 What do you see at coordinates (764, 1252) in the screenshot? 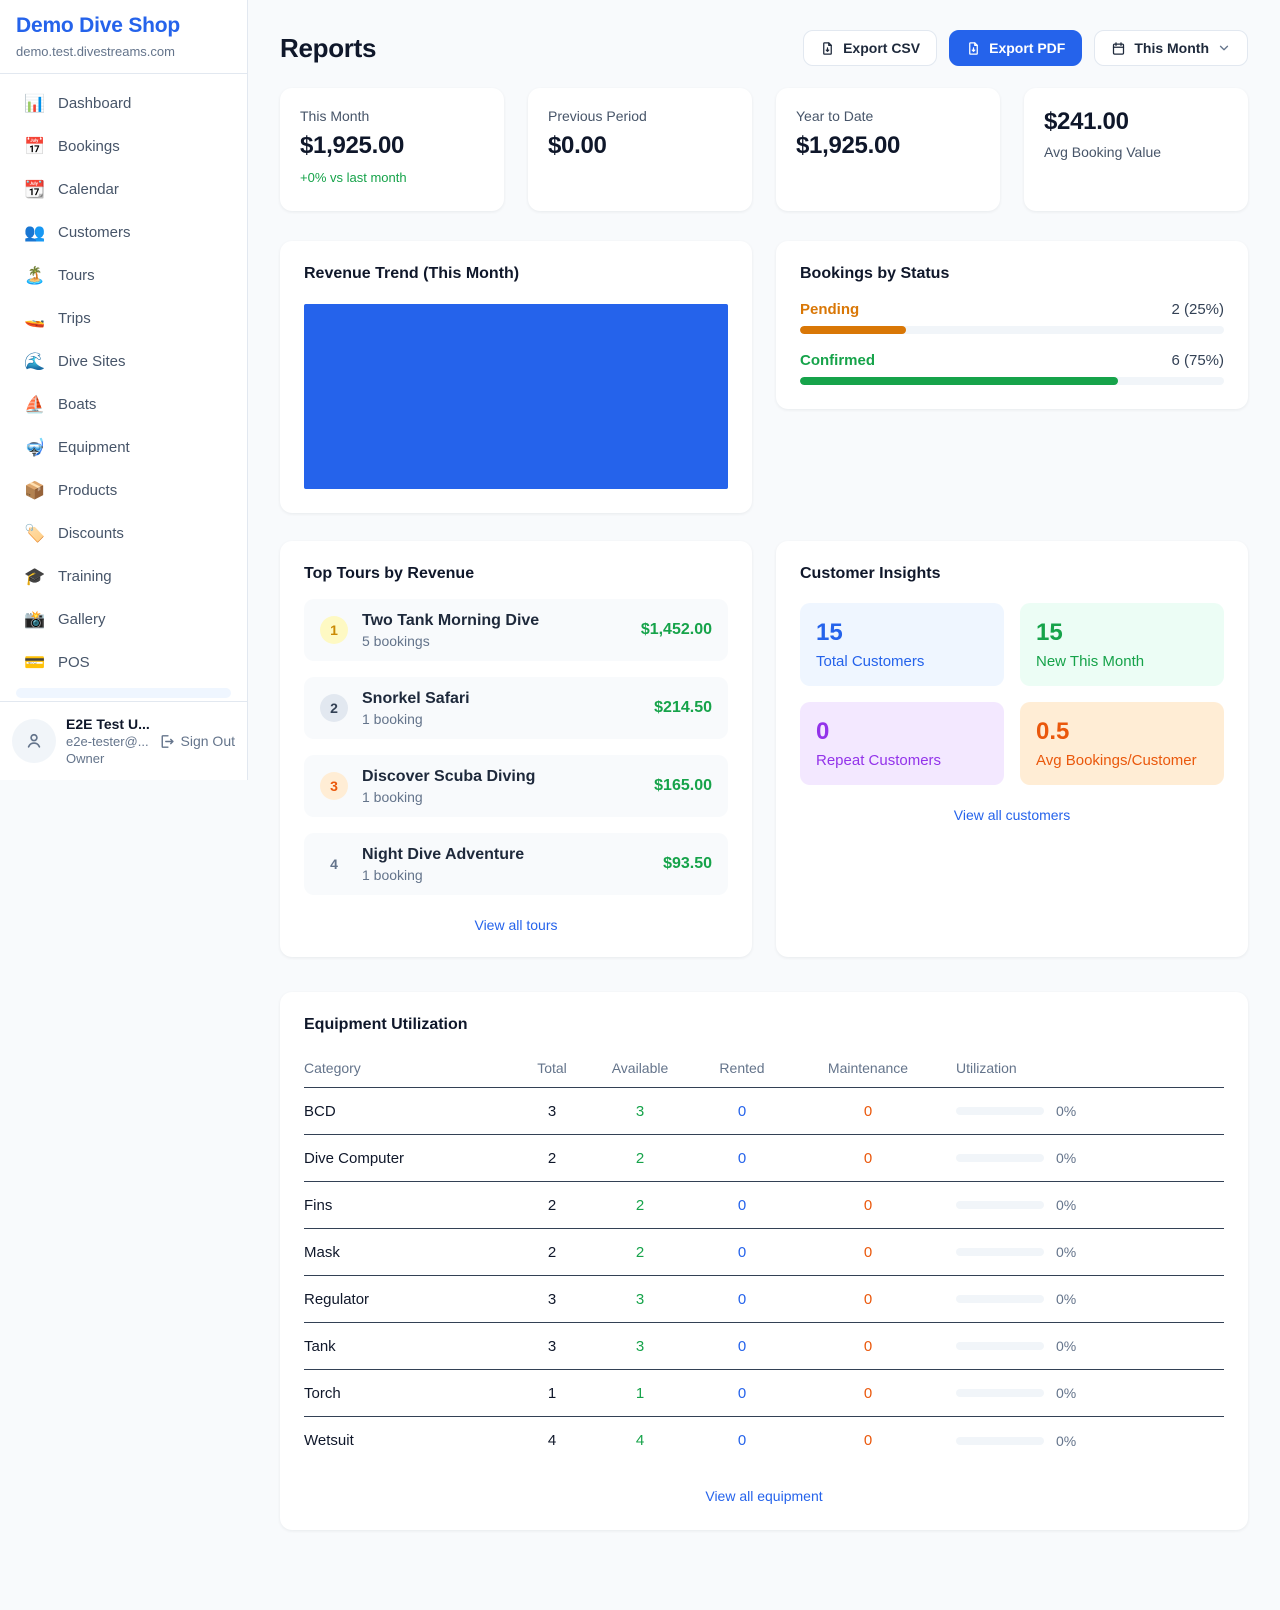
I see `equipment-table-row: Mask 2 2 0 0 0%` at bounding box center [764, 1252].